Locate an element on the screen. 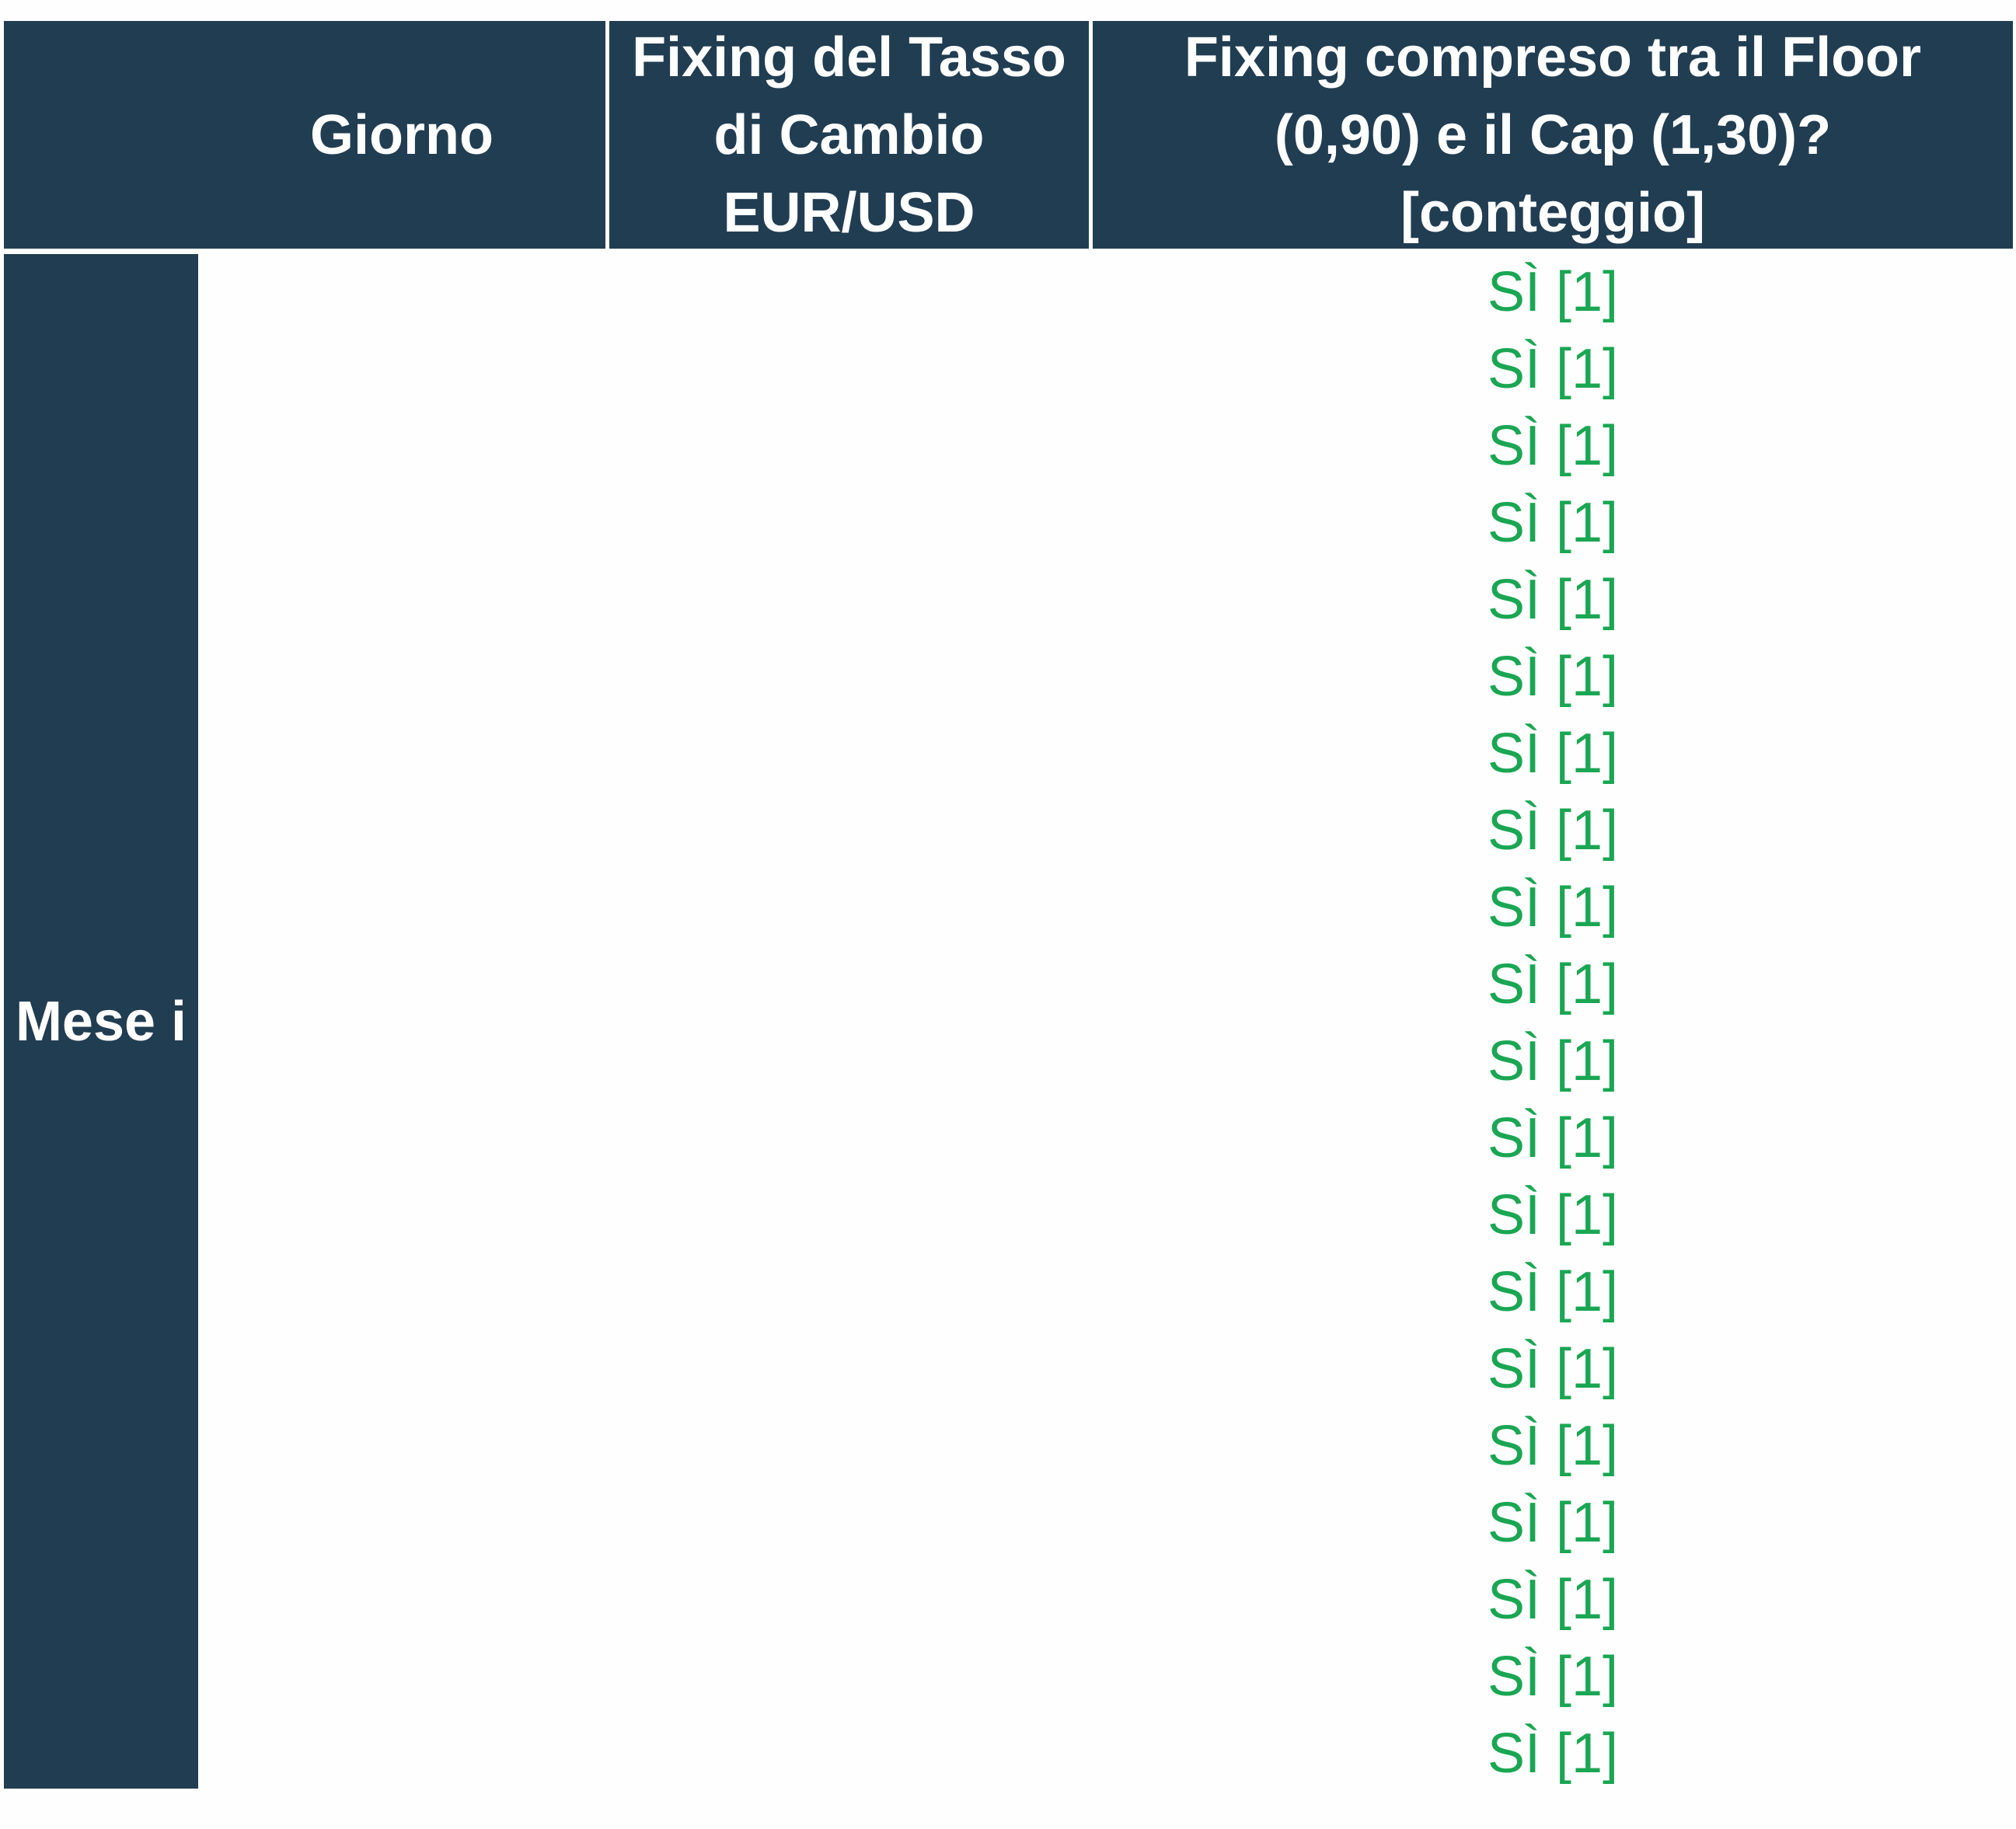  header-fixing-line-2: di Cambio is located at coordinates (849, 134).